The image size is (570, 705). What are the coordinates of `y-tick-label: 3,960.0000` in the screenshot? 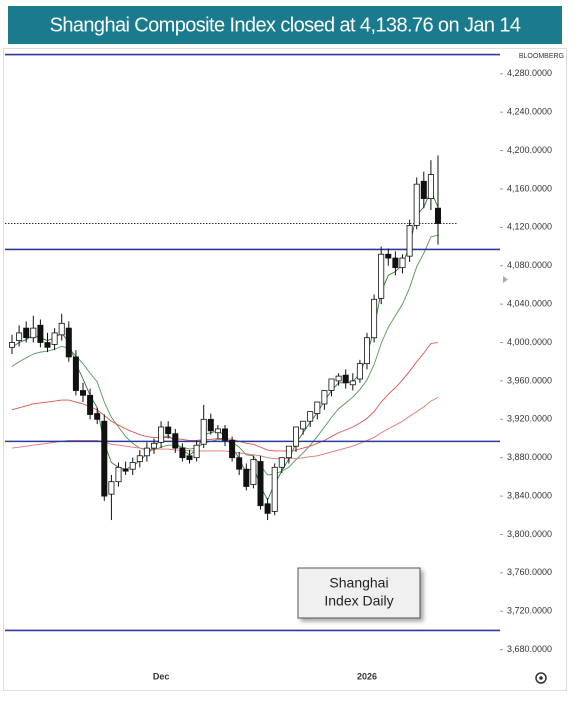 It's located at (529, 380).